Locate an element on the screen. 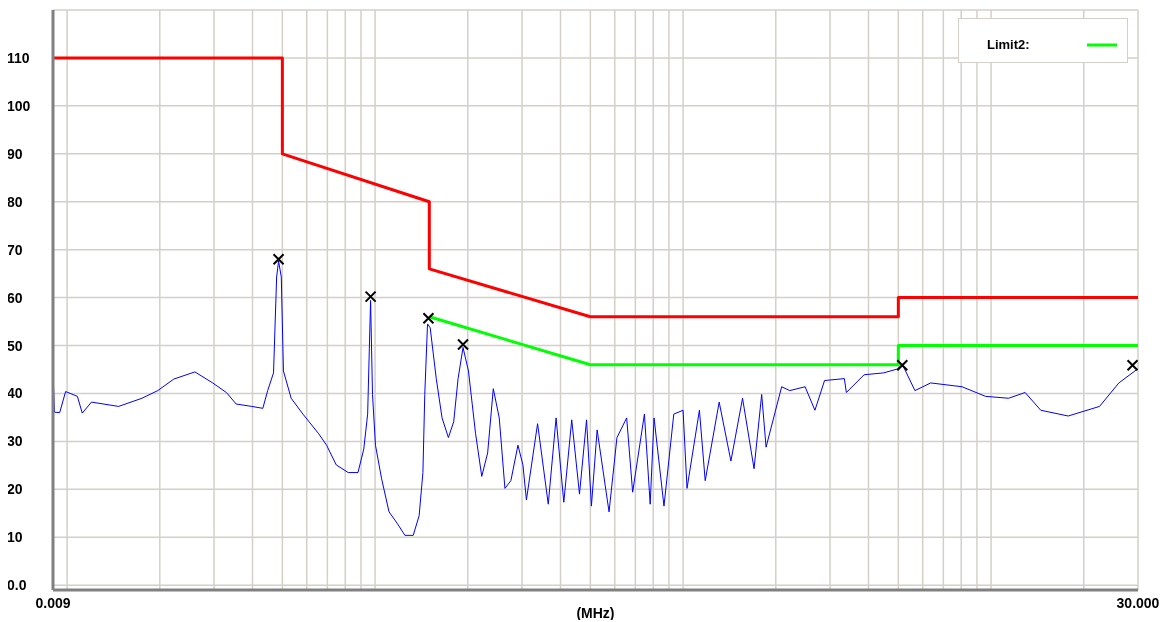 The height and width of the screenshot is (622, 1171). y-tick-label: 10 is located at coordinates (15, 537).